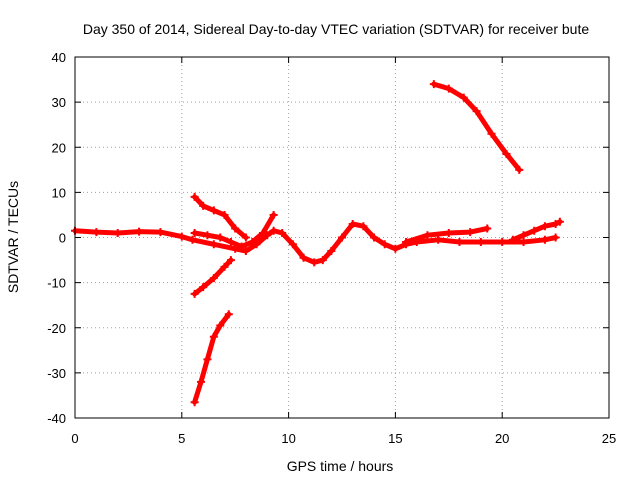 The image size is (640, 480). What do you see at coordinates (74, 438) in the screenshot?
I see `x-tick-label: 0` at bounding box center [74, 438].